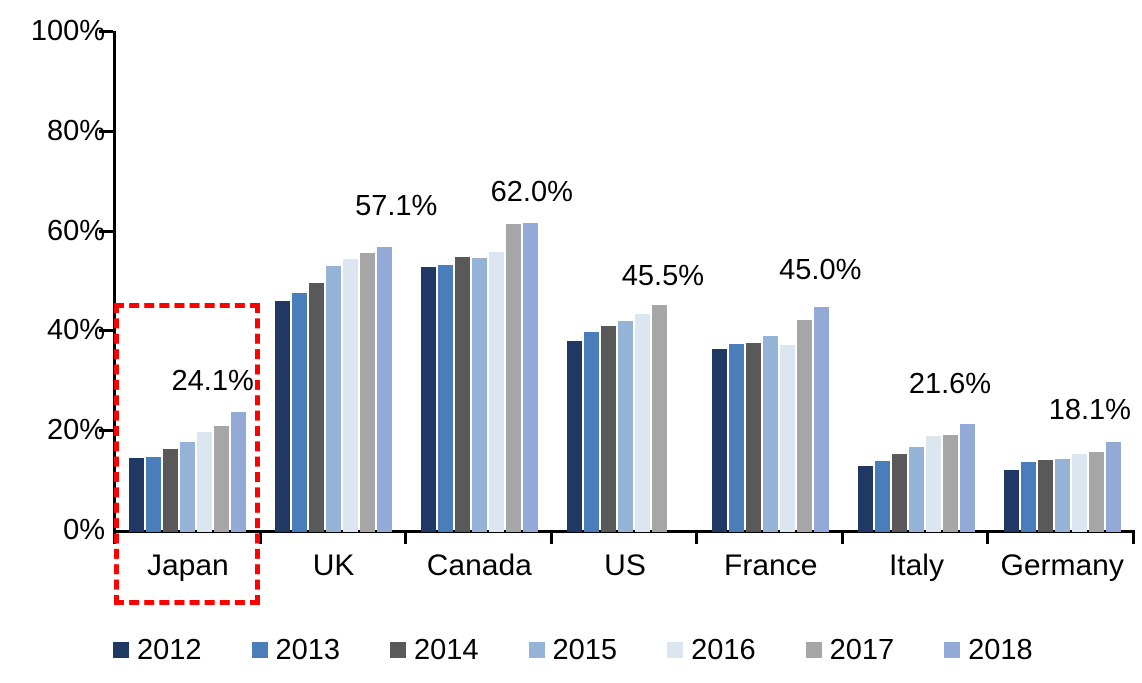  I want to click on legend-item-2018: 2018, so click(988, 649).